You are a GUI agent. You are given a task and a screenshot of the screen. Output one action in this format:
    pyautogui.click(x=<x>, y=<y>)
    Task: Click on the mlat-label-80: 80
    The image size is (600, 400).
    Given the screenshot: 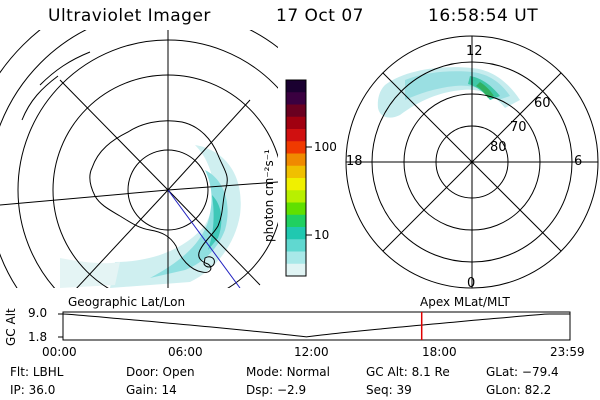 What is the action you would take?
    pyautogui.click(x=498, y=147)
    